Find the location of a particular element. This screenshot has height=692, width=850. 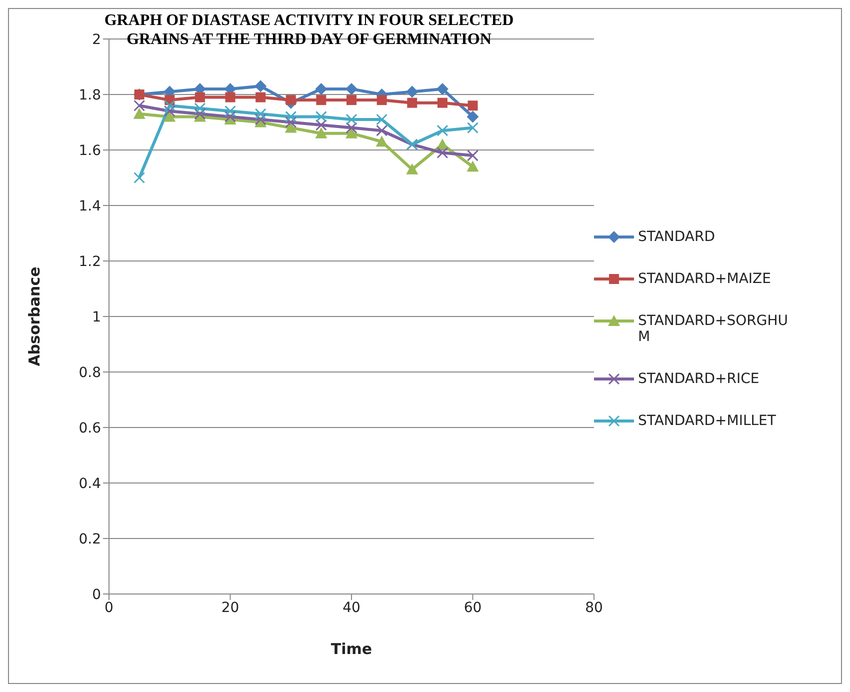

x-tick-label: 80 is located at coordinates (594, 608).